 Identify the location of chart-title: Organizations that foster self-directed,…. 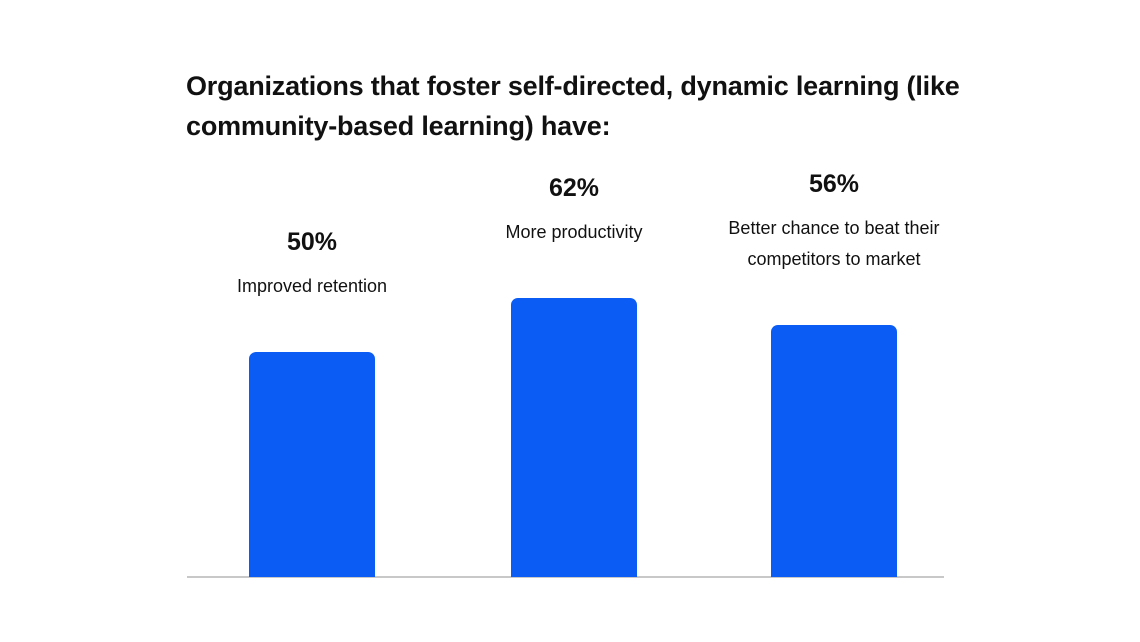
(573, 106).